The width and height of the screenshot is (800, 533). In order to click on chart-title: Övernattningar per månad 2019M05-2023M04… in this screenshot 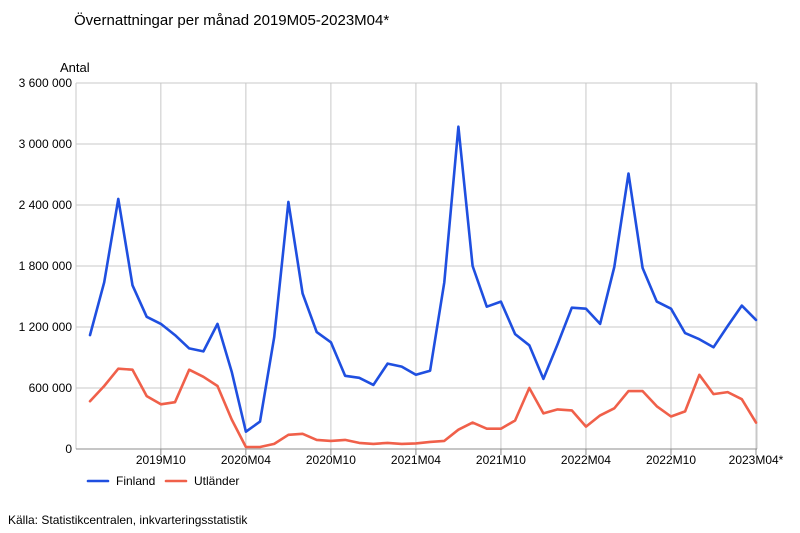, I will do `click(232, 20)`.